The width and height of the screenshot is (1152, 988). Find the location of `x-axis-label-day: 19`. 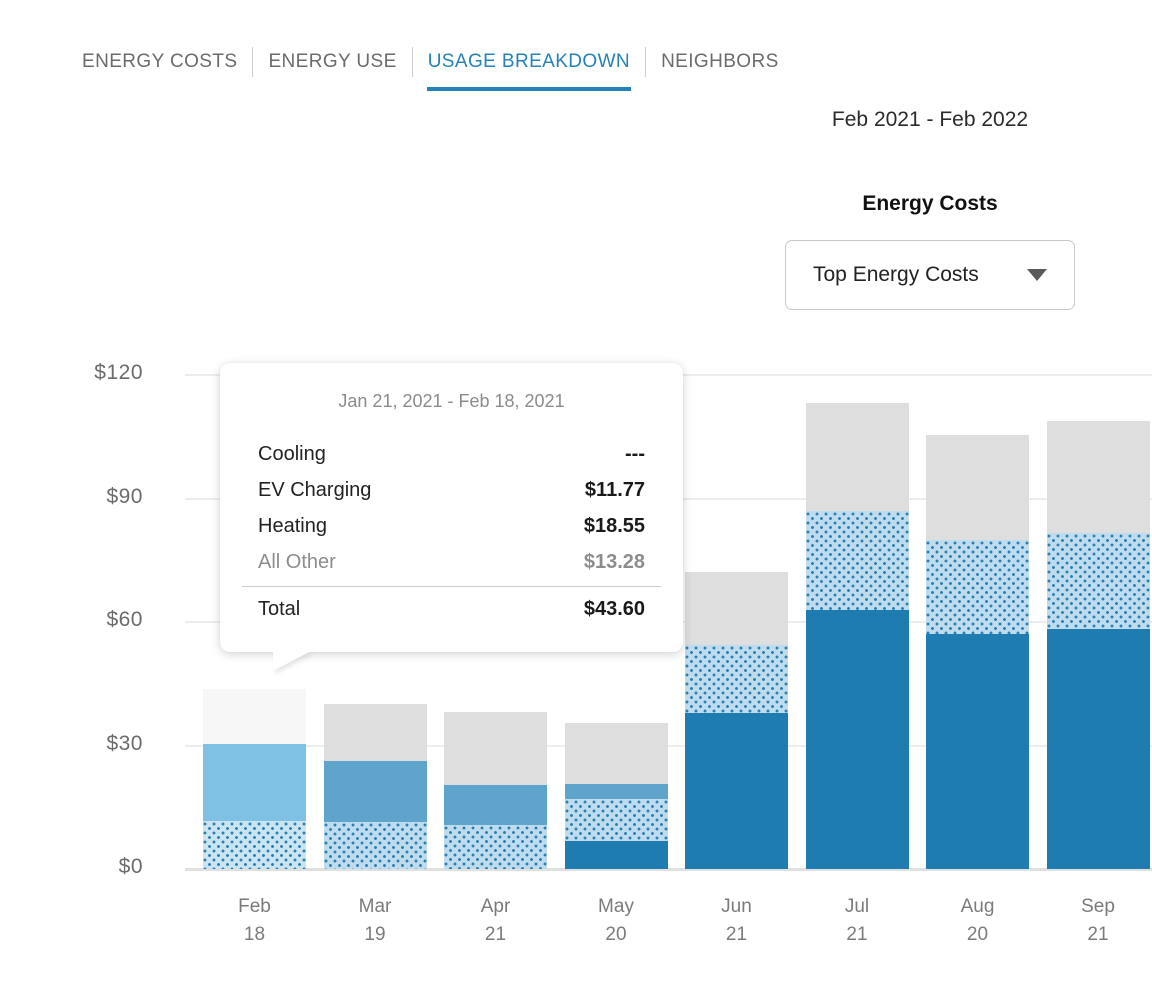

x-axis-label-day: 19 is located at coordinates (375, 934).